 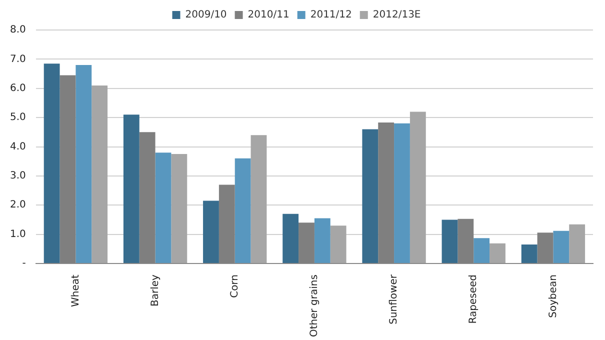 What do you see at coordinates (18, 234) in the screenshot?
I see `y-tick-label: 1.0` at bounding box center [18, 234].